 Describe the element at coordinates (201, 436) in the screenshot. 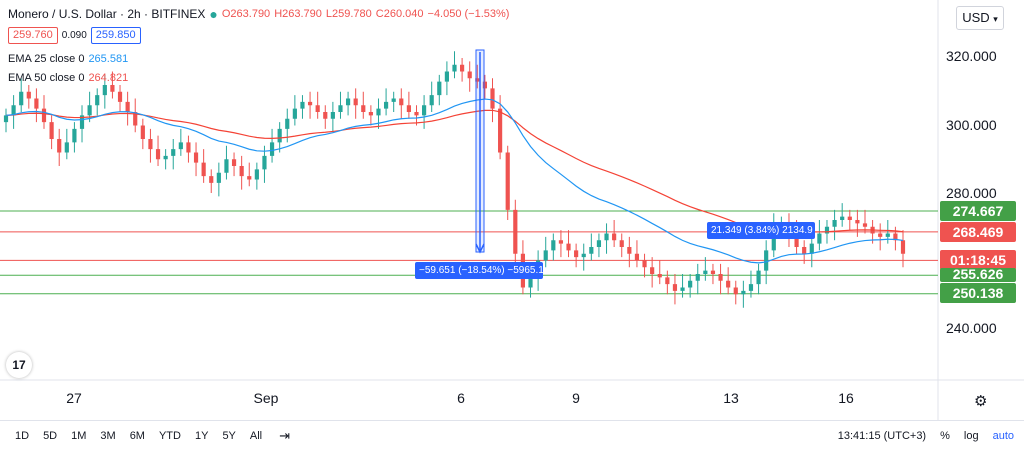

I see `timeframe-button: 1Y` at that location.